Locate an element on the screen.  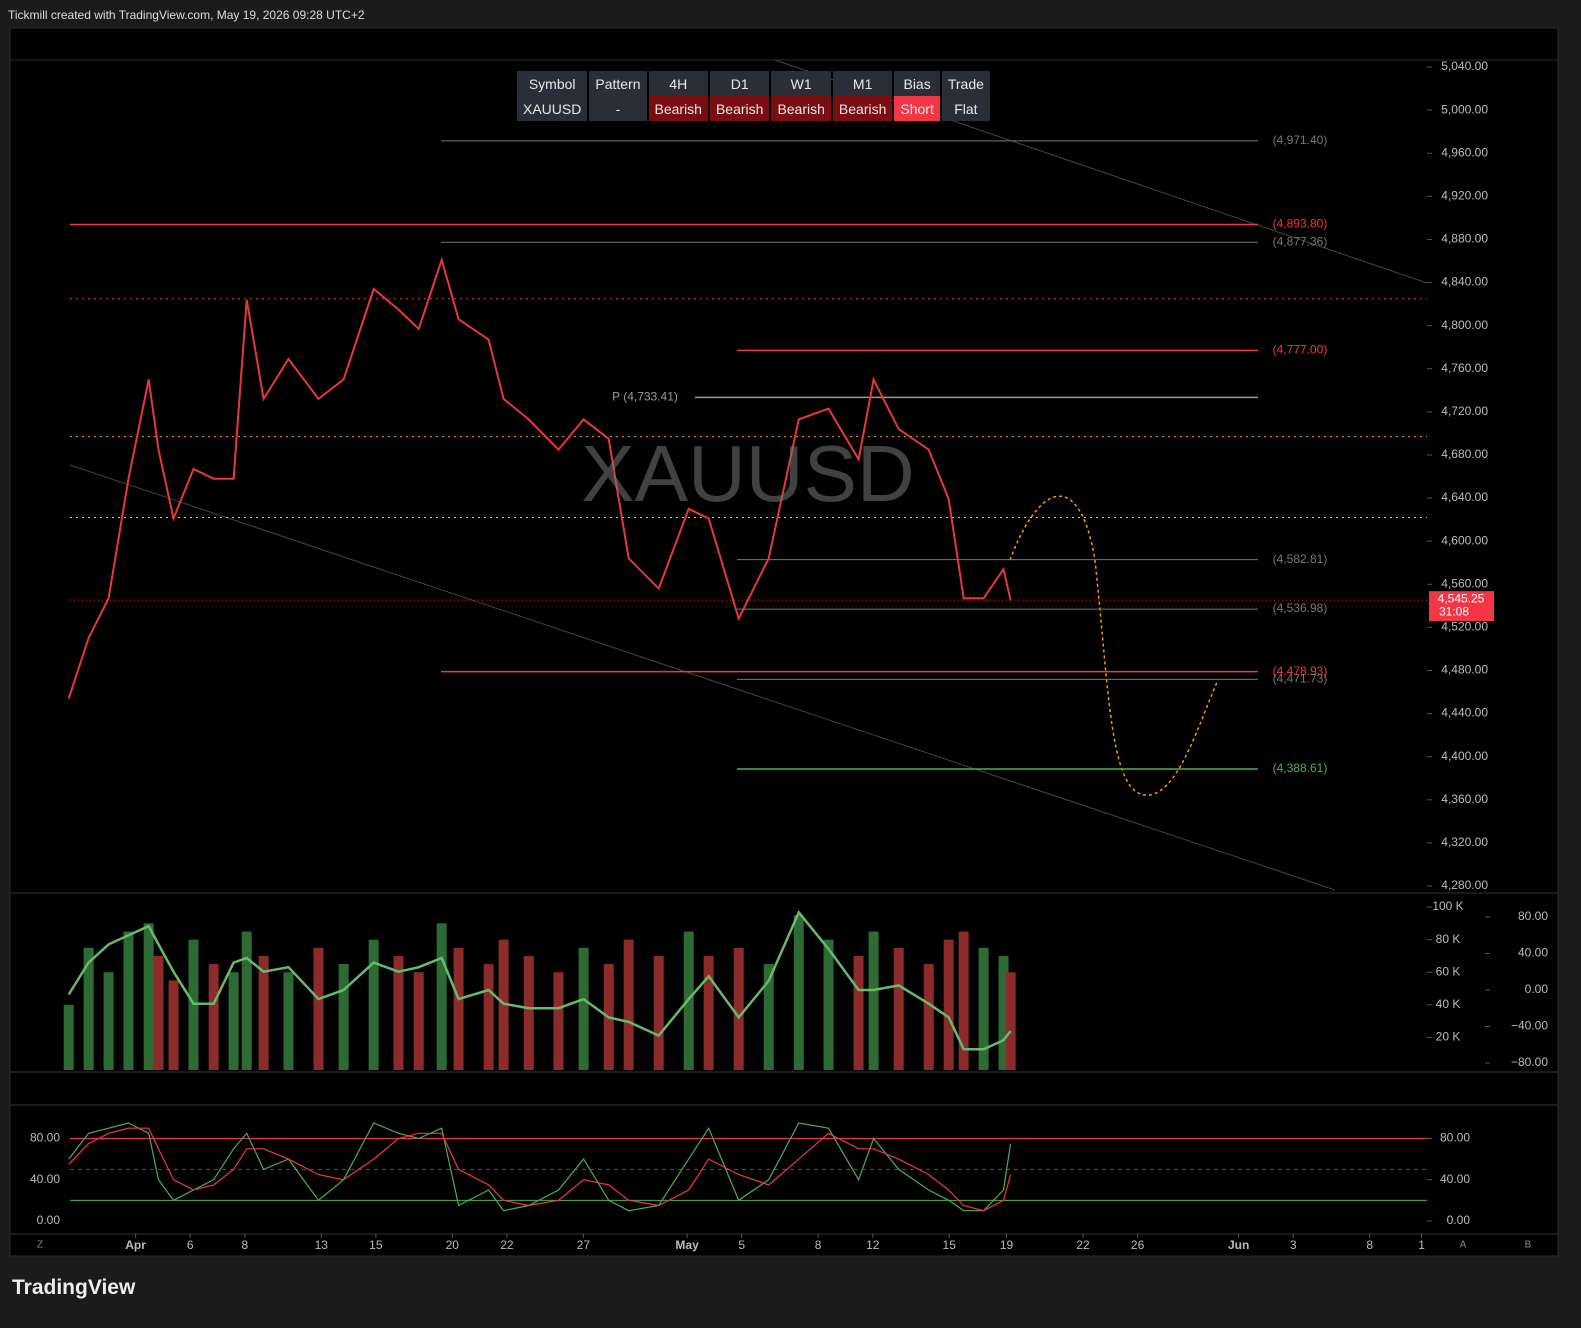
y-tick-label: 5,000.00 is located at coordinates (1464, 109).